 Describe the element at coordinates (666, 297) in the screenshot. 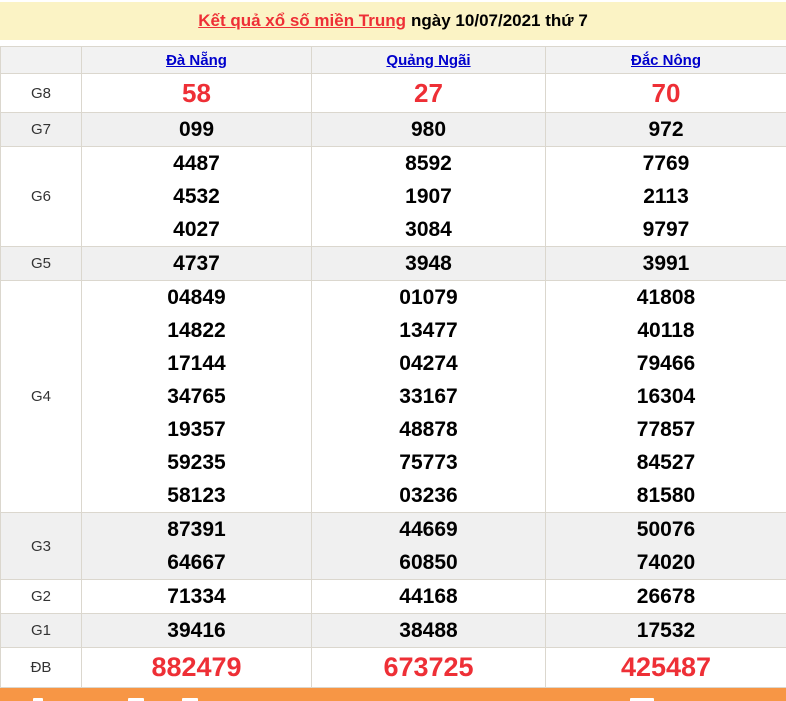

I see `result-number: 41808` at that location.